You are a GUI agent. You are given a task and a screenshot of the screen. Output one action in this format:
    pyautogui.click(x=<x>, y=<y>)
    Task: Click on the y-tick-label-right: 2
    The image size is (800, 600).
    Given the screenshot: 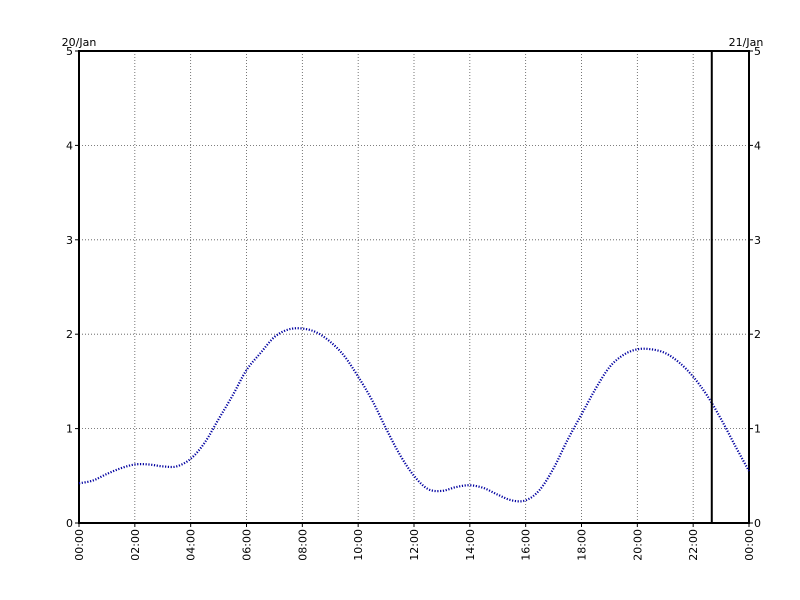 What is the action you would take?
    pyautogui.click(x=757, y=334)
    